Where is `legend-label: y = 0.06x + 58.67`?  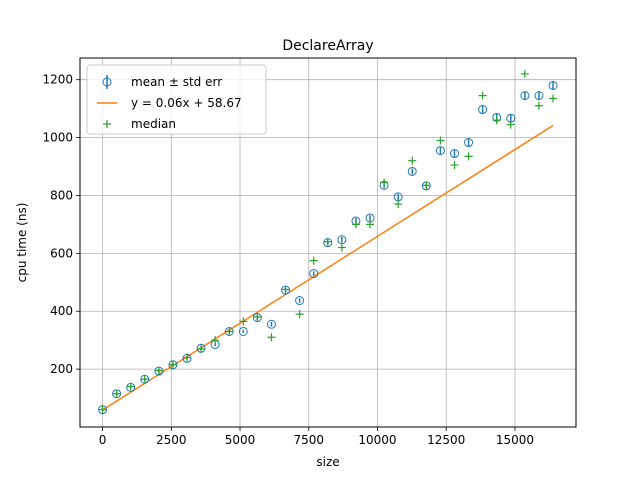
legend-label: y = 0.06x + 58.67 is located at coordinates (186, 103).